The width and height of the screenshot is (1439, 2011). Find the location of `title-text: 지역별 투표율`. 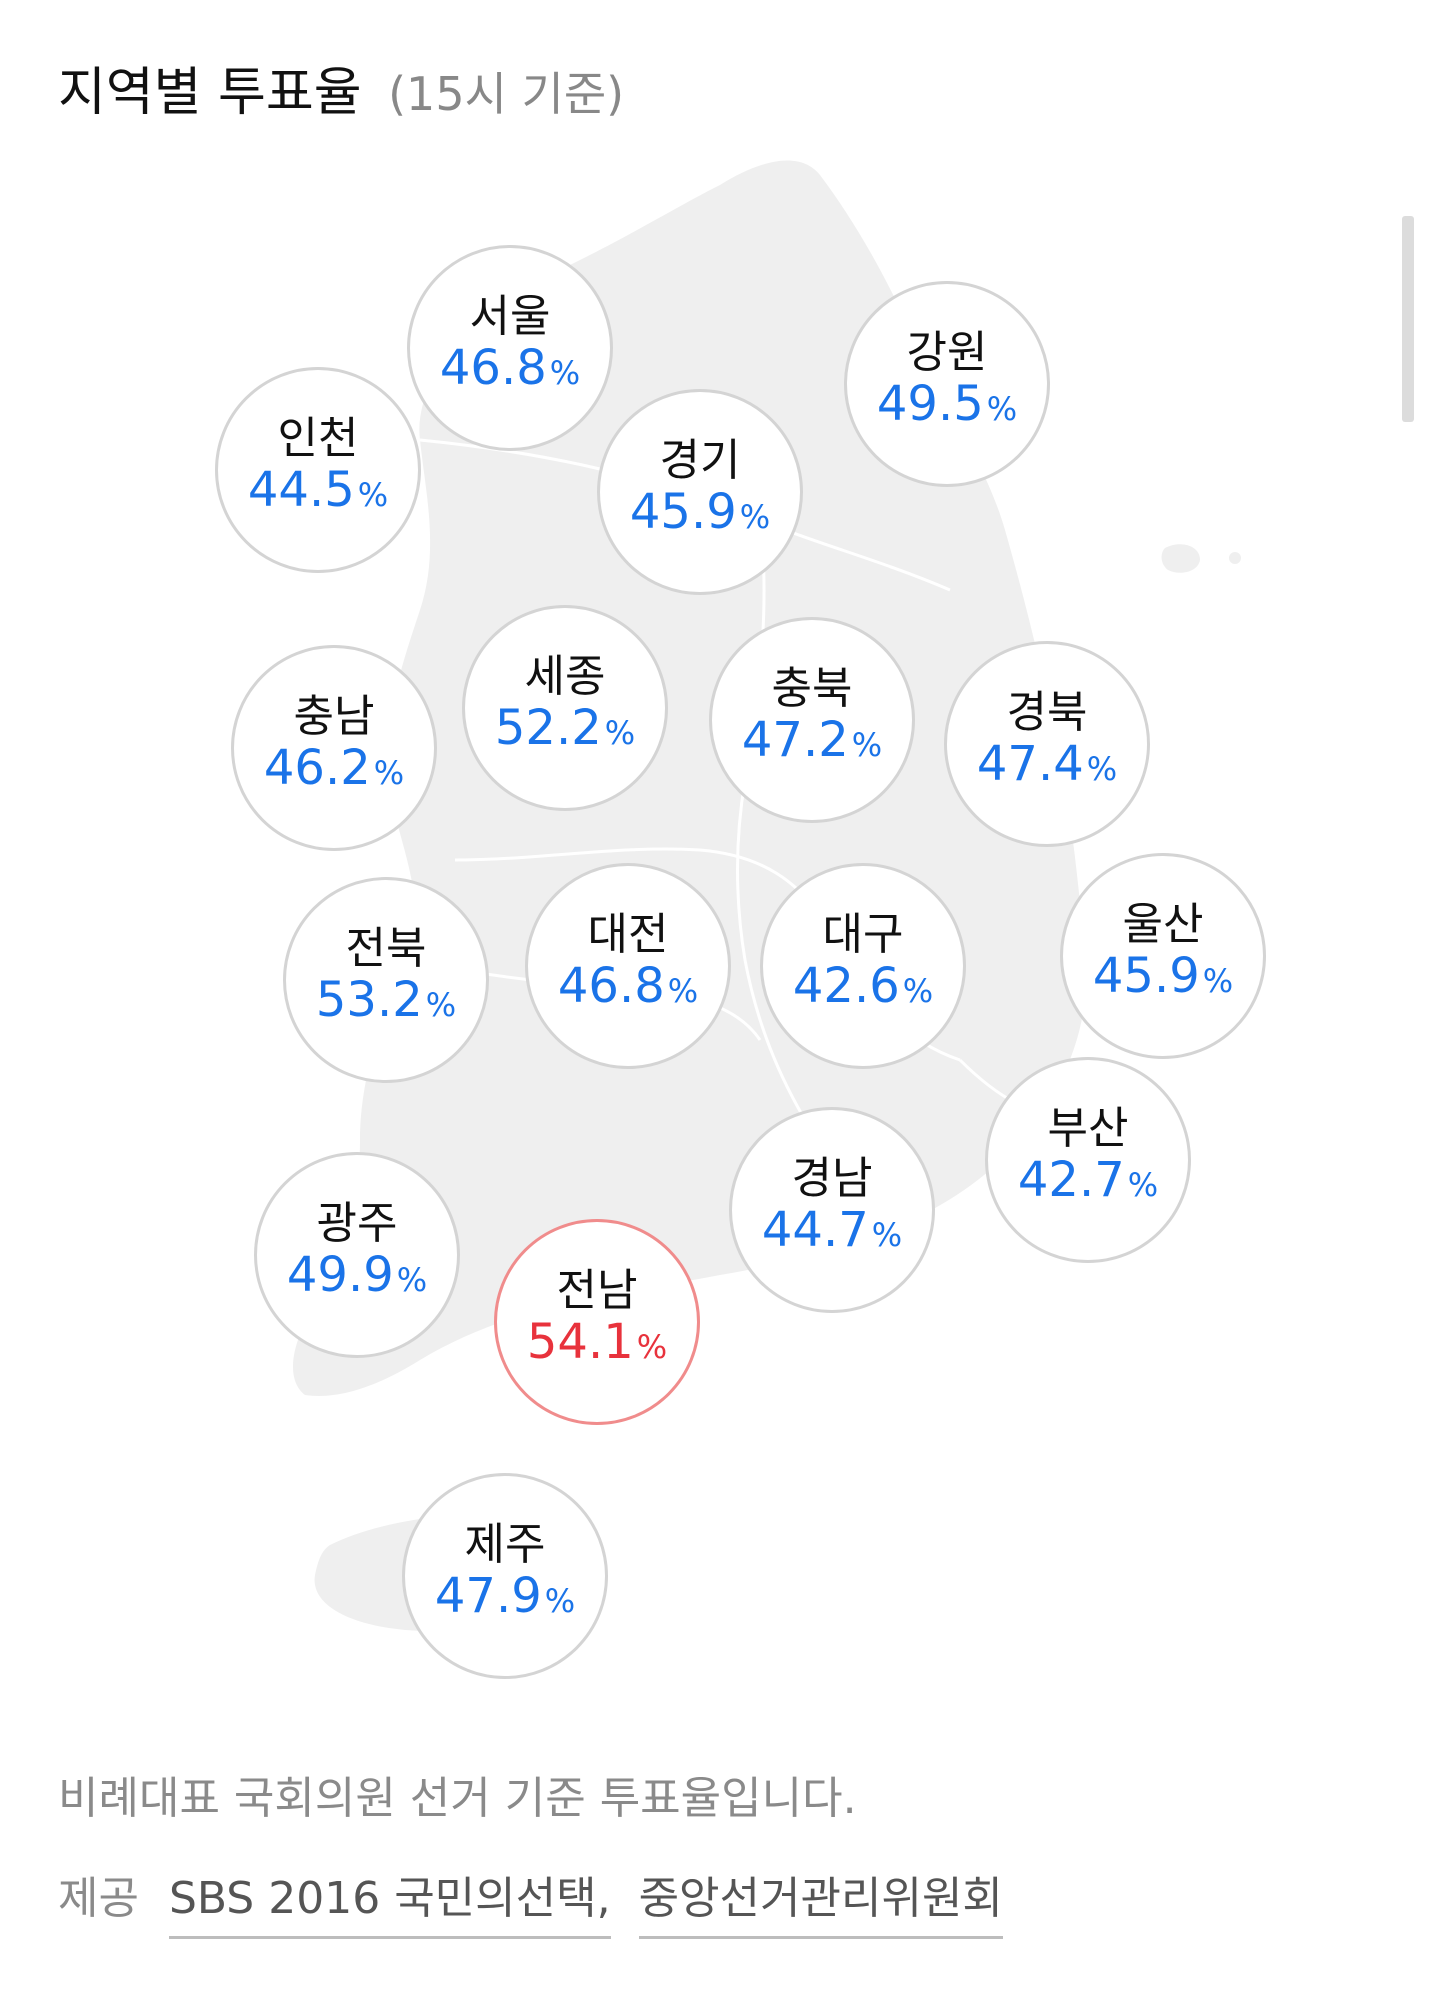

title-text: 지역별 투표율 is located at coordinates (210, 93).